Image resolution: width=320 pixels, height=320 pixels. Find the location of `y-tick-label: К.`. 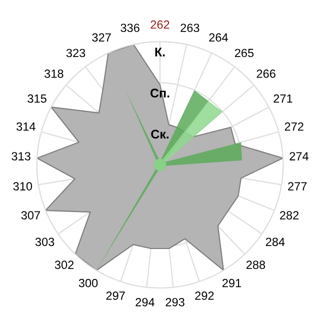

y-tick-label: К. is located at coordinates (160, 52).